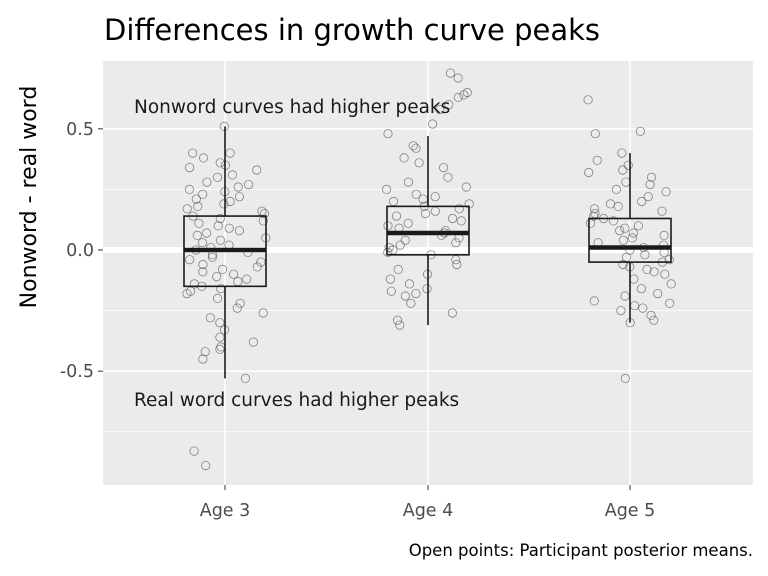  What do you see at coordinates (427, 503) in the screenshot?
I see `x-axis-ticks: Age 3 Age 4 Age 5` at bounding box center [427, 503].